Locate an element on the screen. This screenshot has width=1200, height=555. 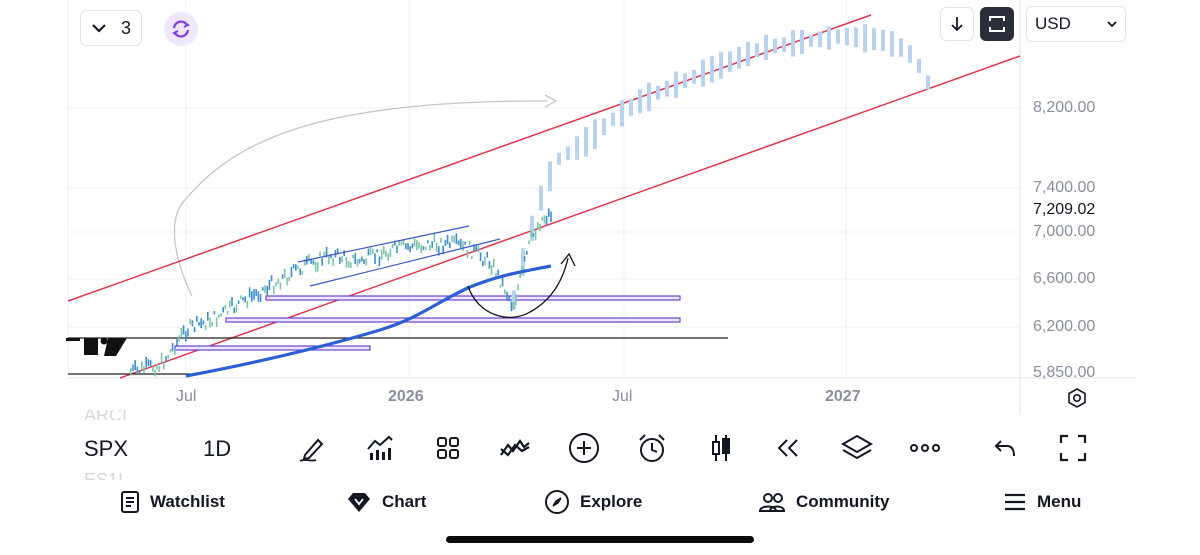
chart-type-button is located at coordinates (721, 448).